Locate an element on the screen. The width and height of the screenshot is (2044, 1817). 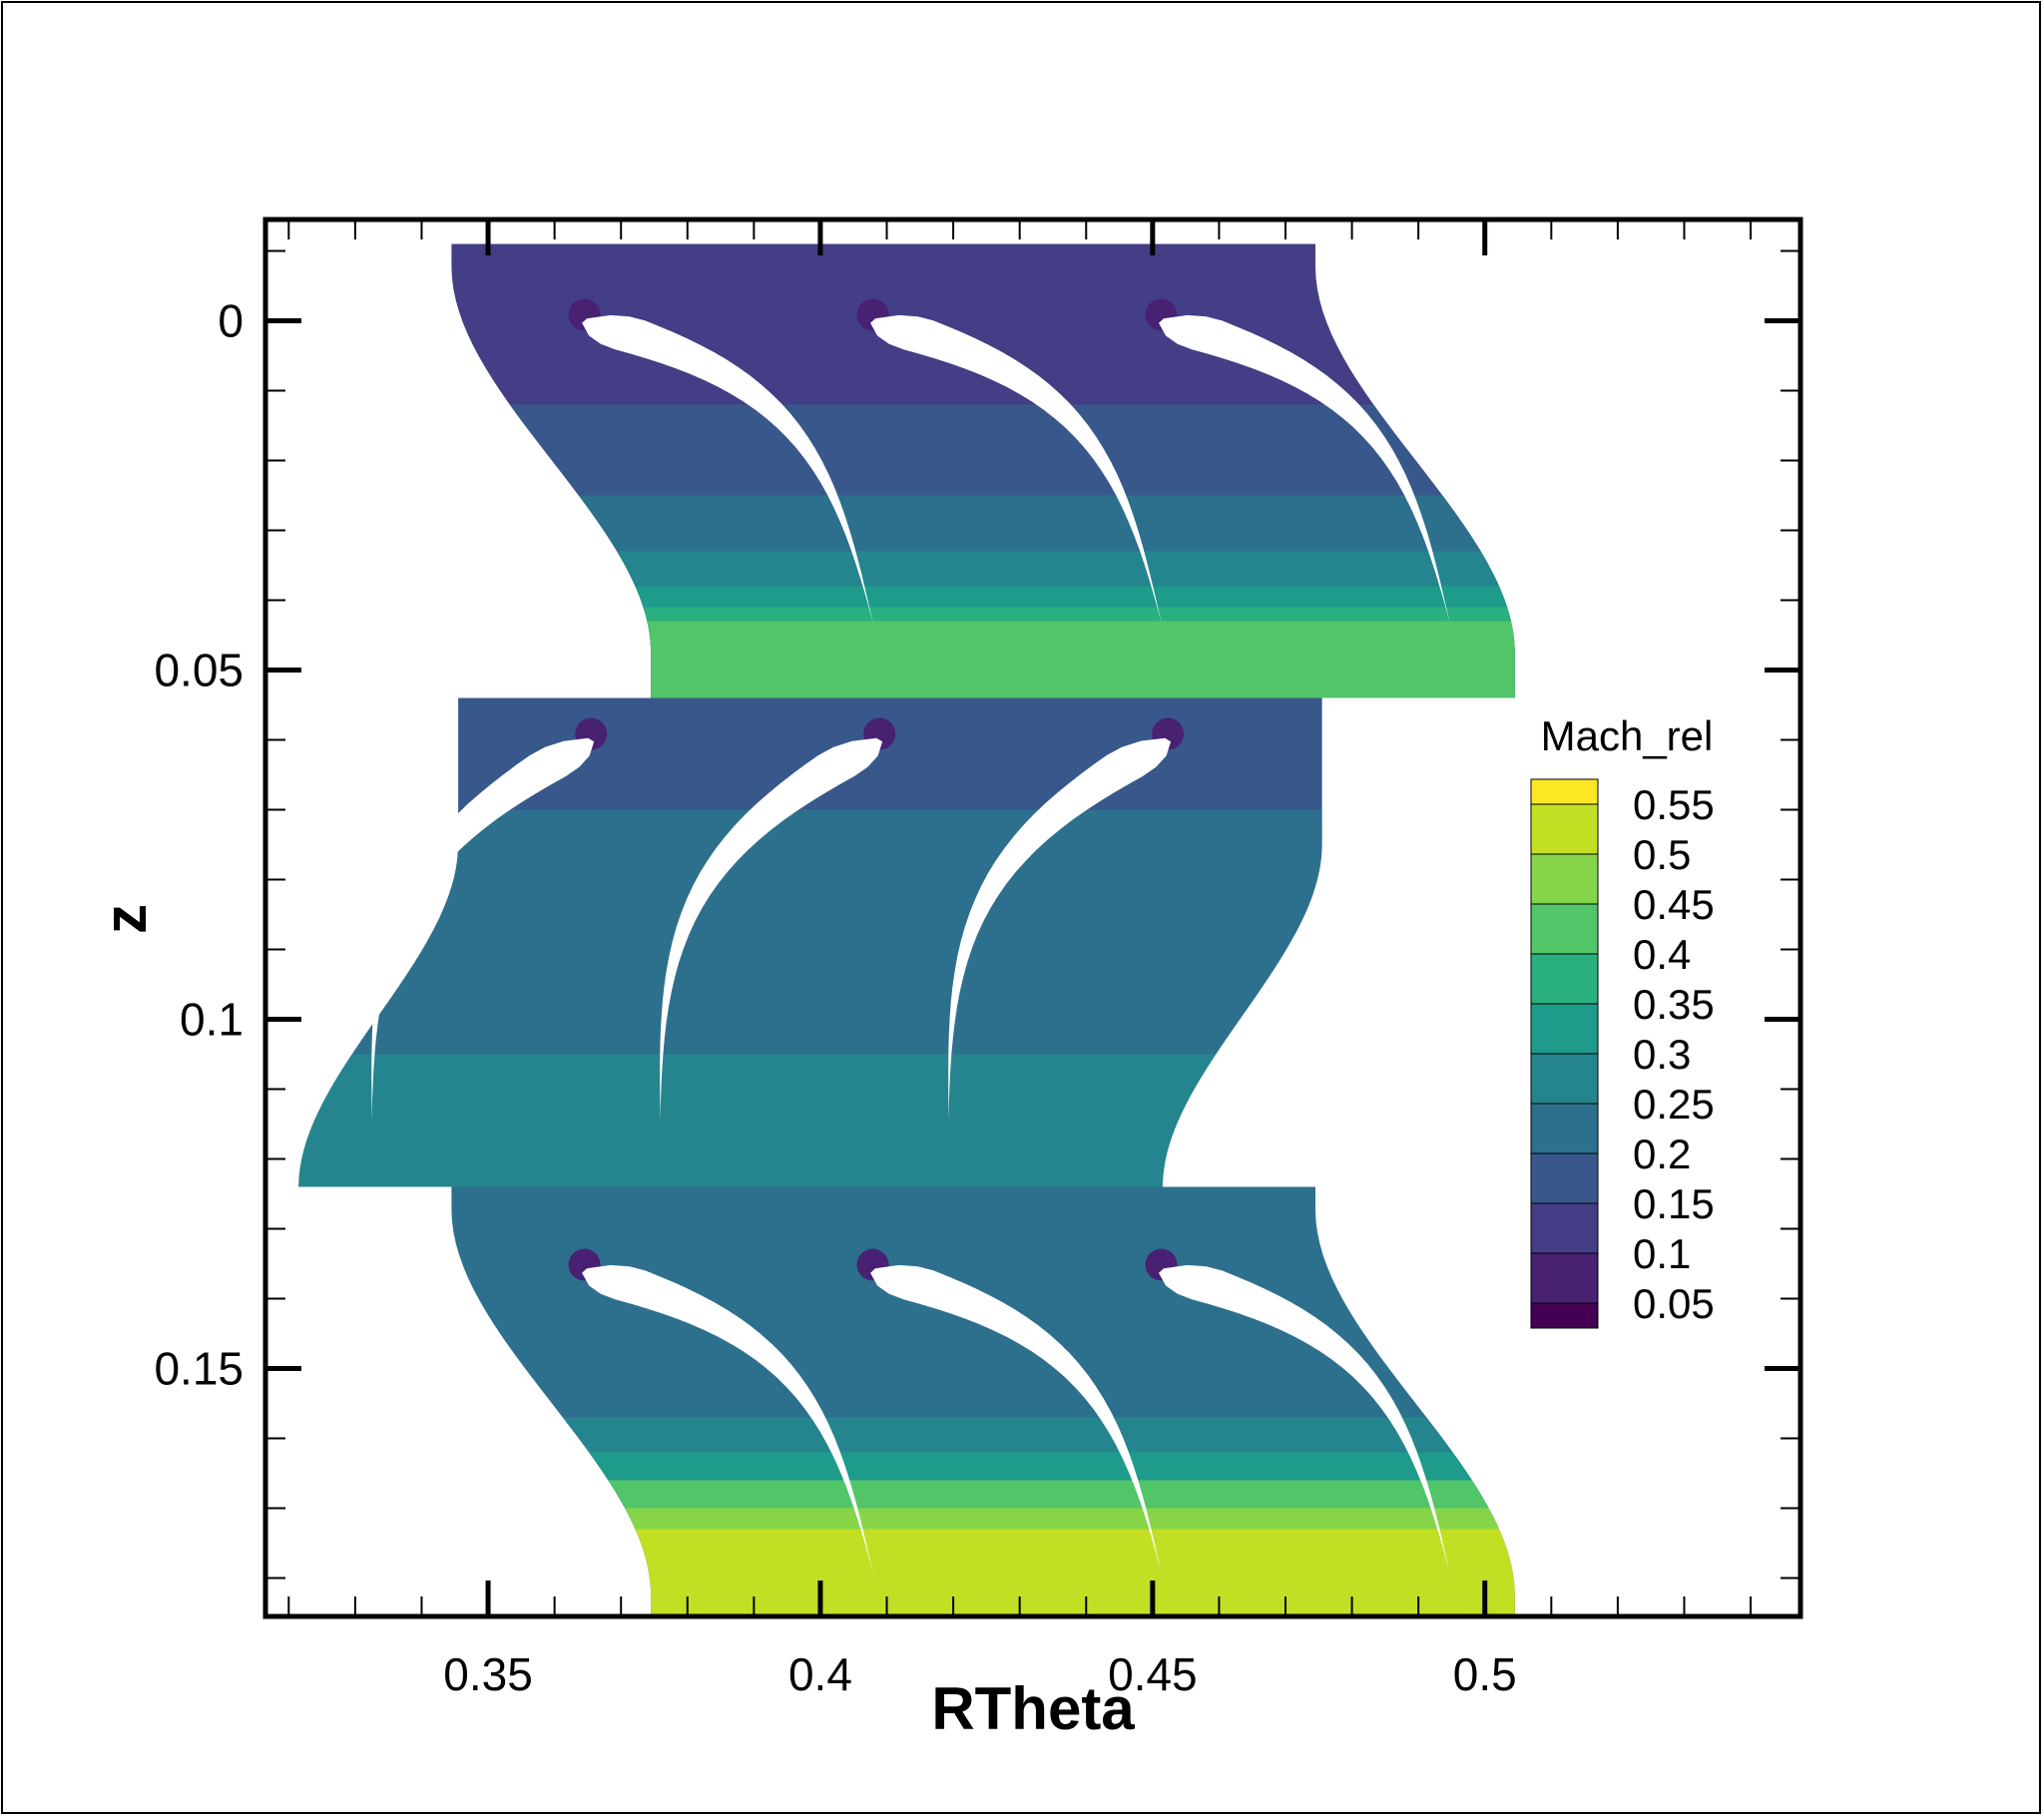
y-tick-label: 0.05 is located at coordinates (199, 670).